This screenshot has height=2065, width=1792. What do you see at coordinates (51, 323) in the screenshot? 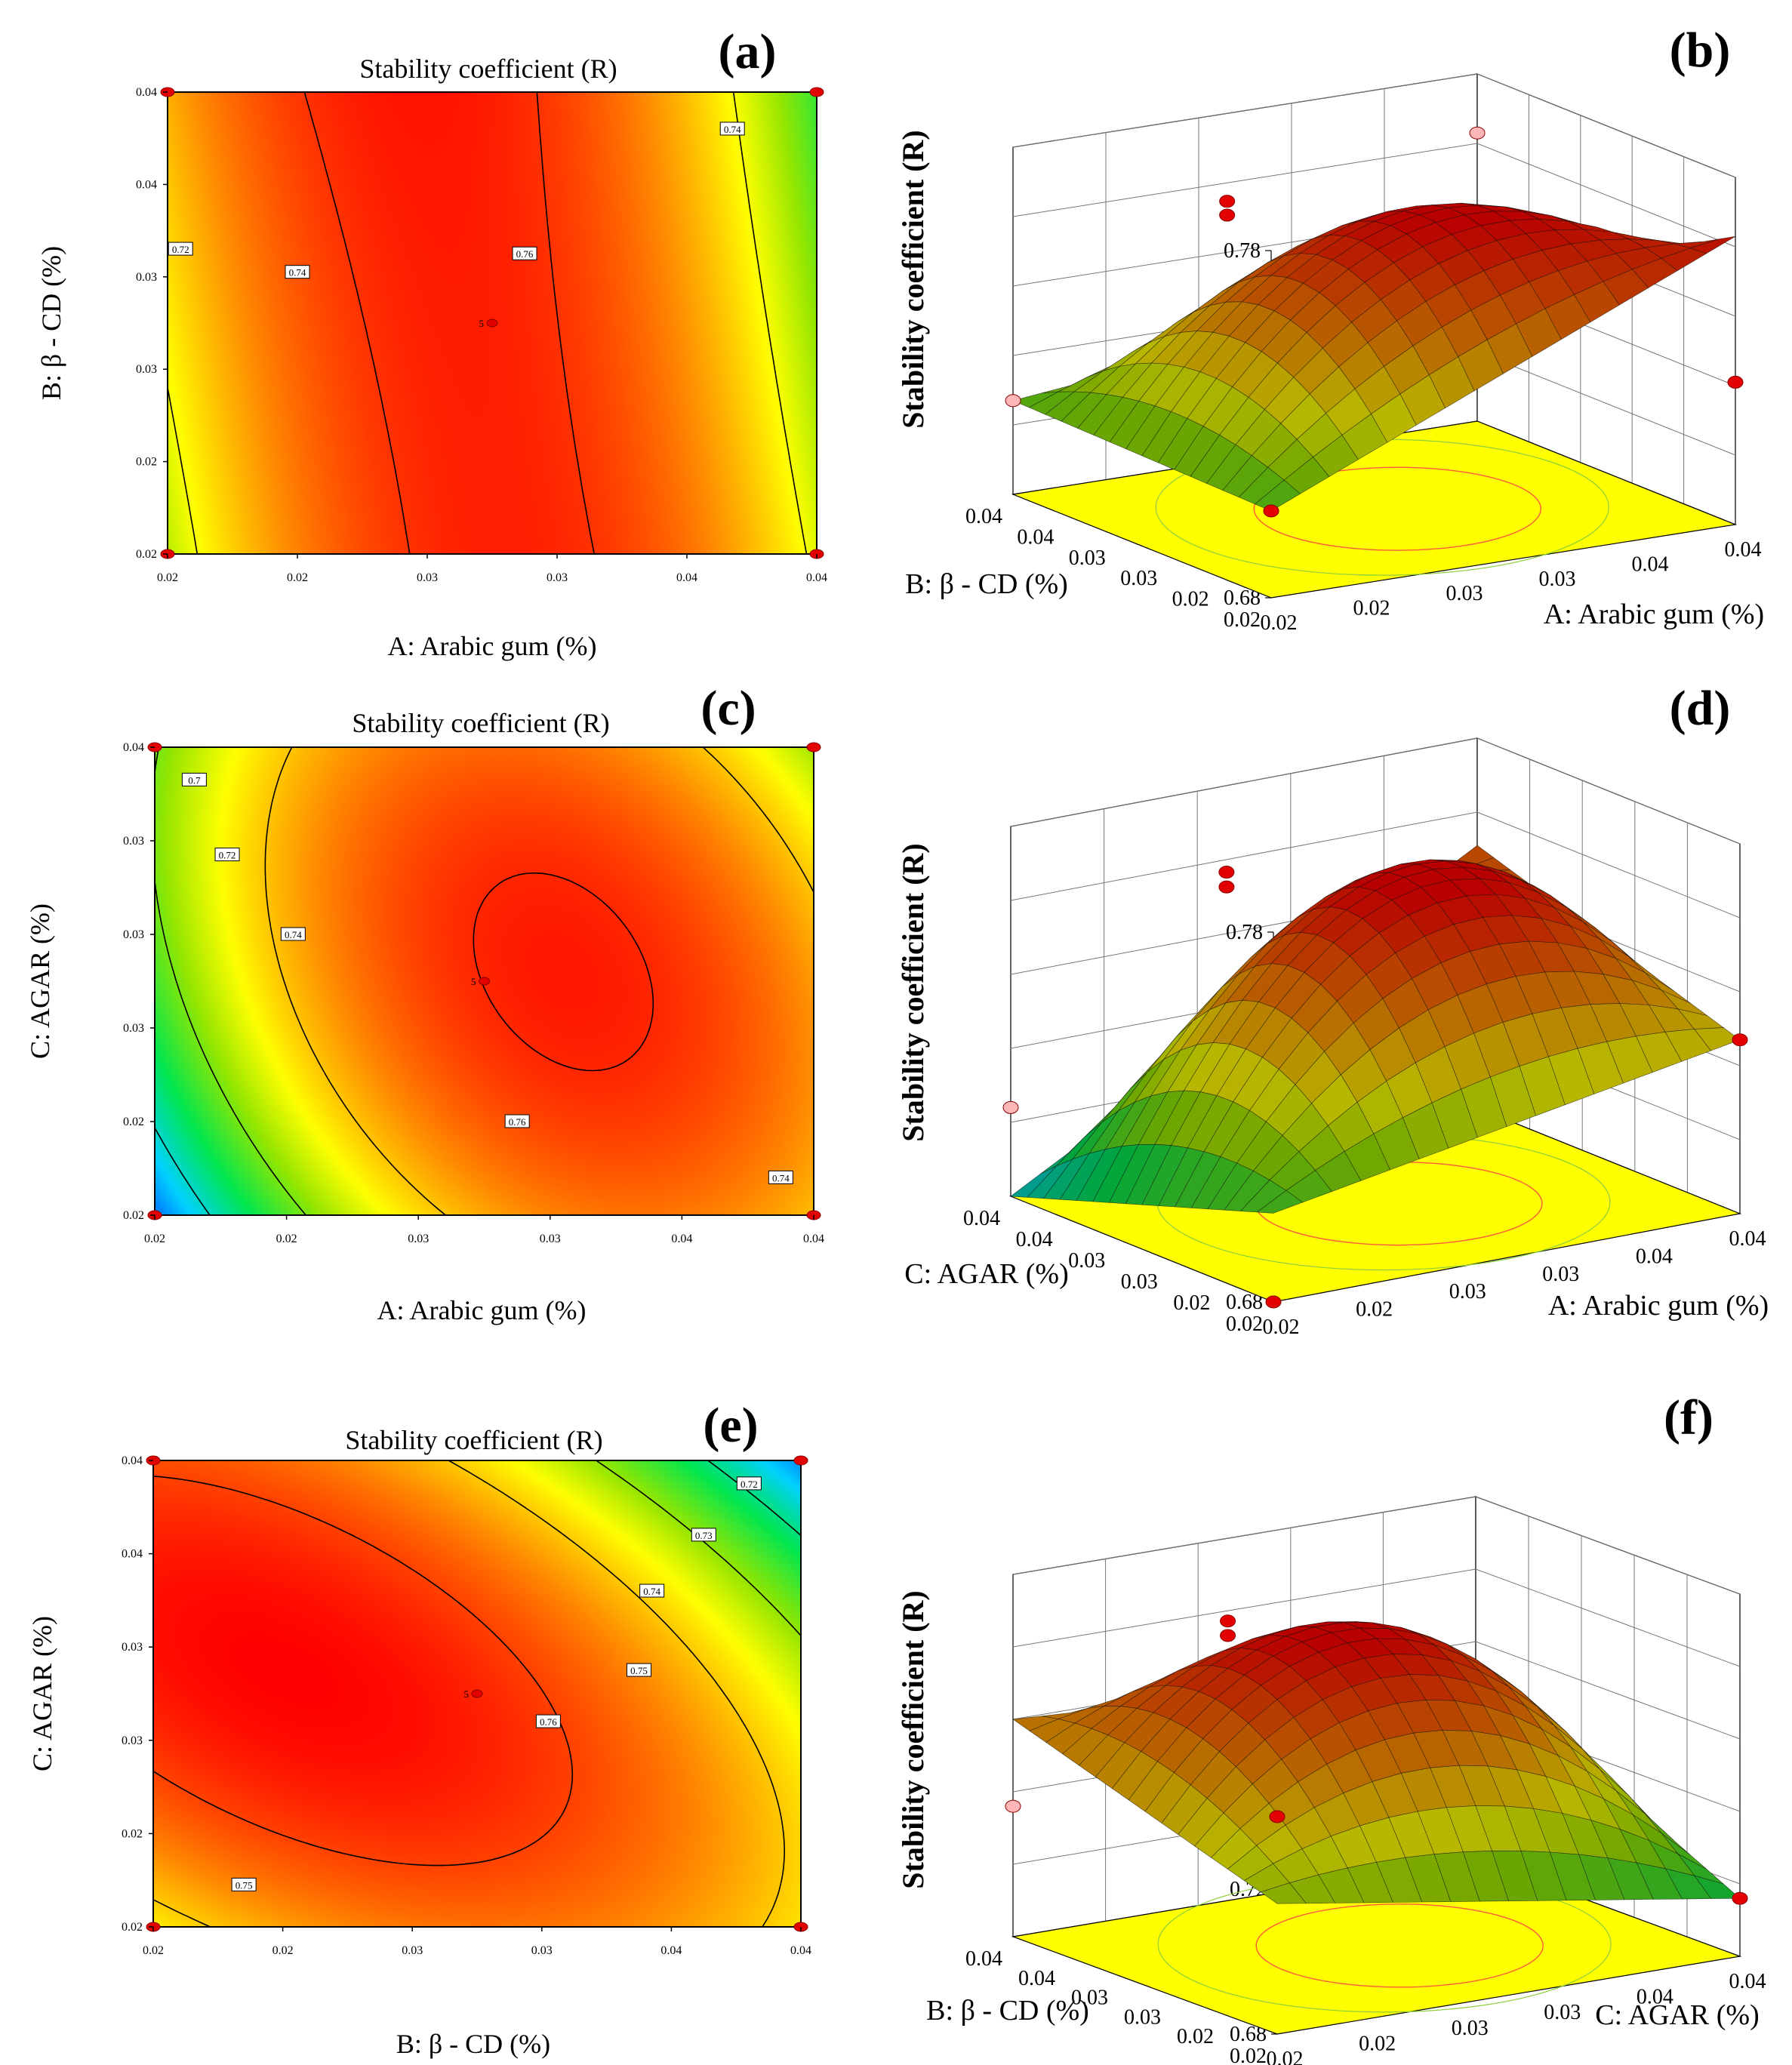
I see `y-axis-title: B: β - CD (%)` at bounding box center [51, 323].